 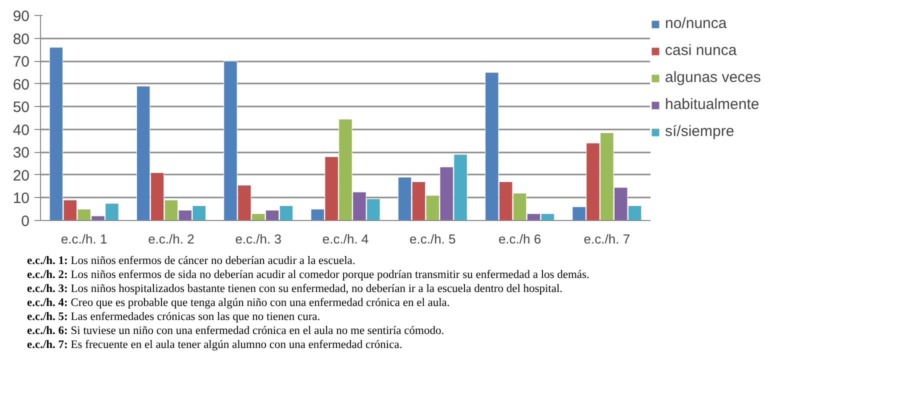 I want to click on text: e.c./h. 5: Las enfermedades crónicas son las que no tienen cura., so click(x=173, y=317).